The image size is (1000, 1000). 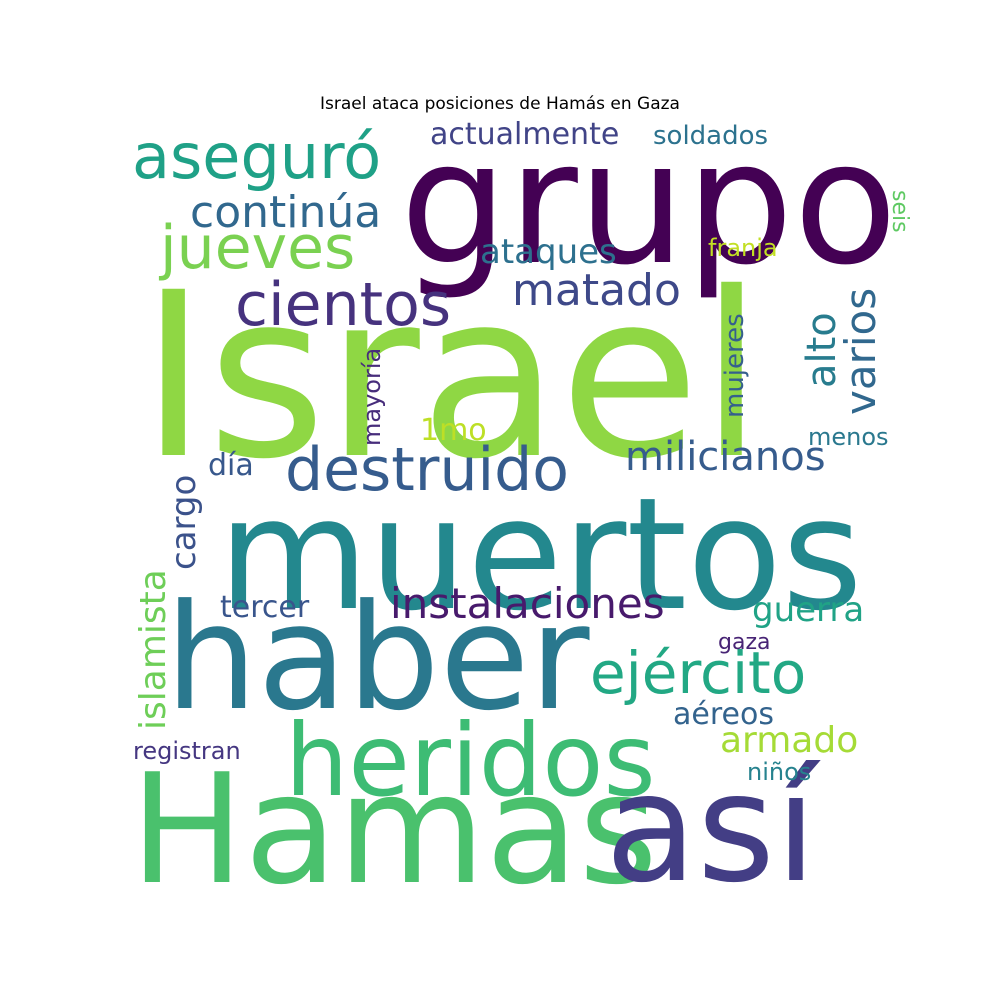 I want to click on word: continúa, so click(x=285, y=212).